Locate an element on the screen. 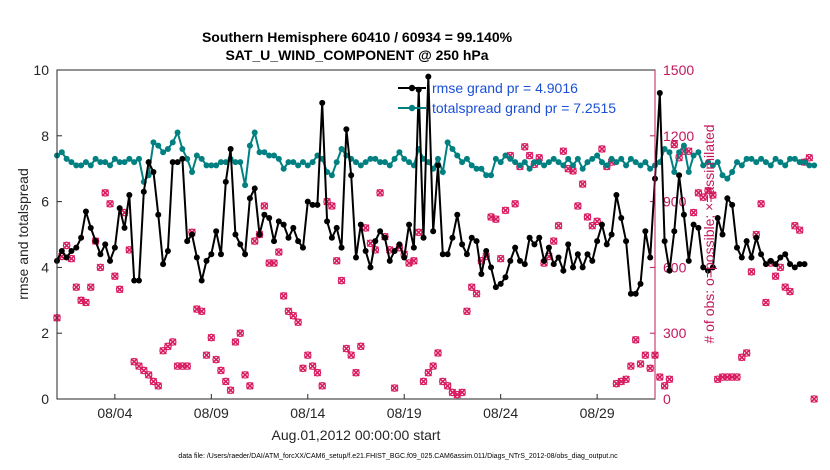 Image resolution: width=830 pixels, height=470 pixels. x-tick-label: 08/19 is located at coordinates (404, 413).